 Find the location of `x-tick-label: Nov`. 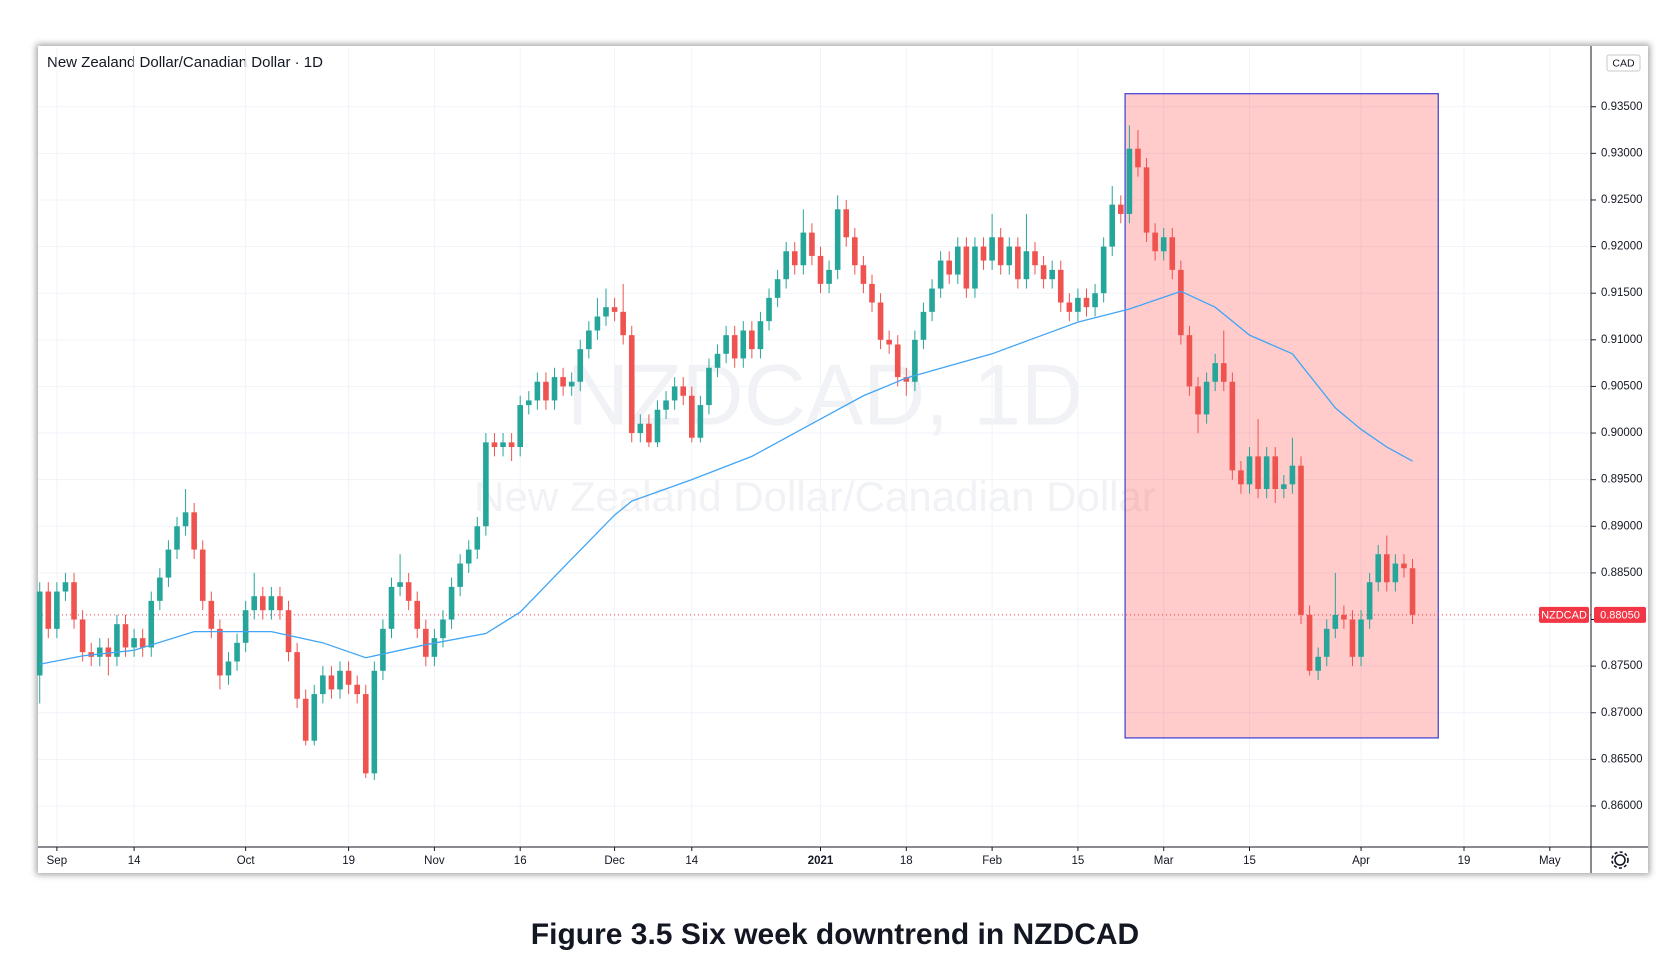

x-tick-label: Nov is located at coordinates (434, 861).